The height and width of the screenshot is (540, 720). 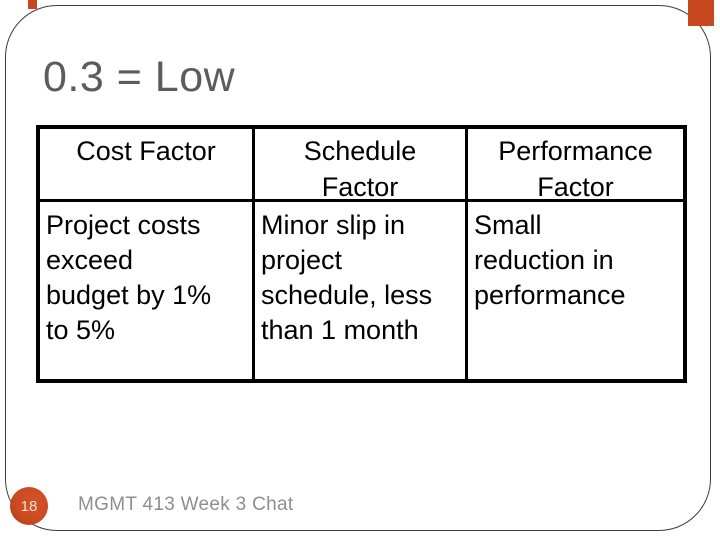 What do you see at coordinates (186, 504) in the screenshot?
I see `footer-text: MGMT 413 Week 3 Chat` at bounding box center [186, 504].